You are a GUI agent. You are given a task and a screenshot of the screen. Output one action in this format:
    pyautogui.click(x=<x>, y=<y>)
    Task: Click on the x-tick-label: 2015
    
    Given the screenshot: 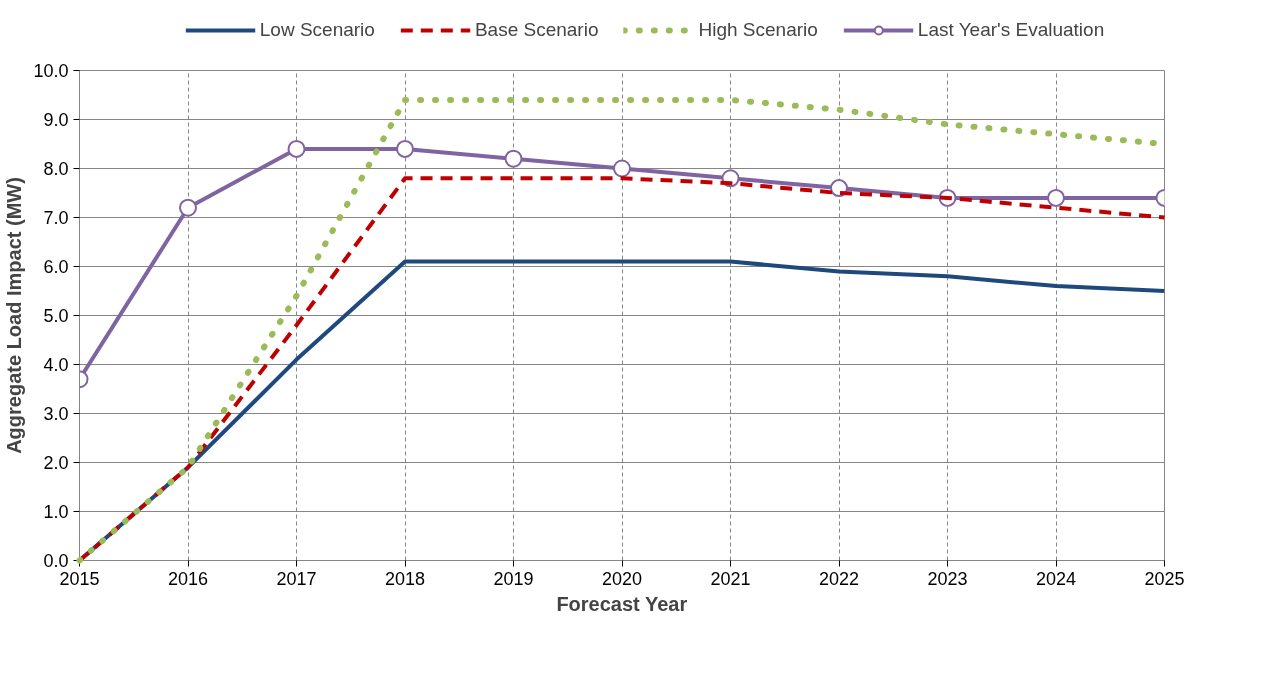 What is the action you would take?
    pyautogui.click(x=79, y=578)
    